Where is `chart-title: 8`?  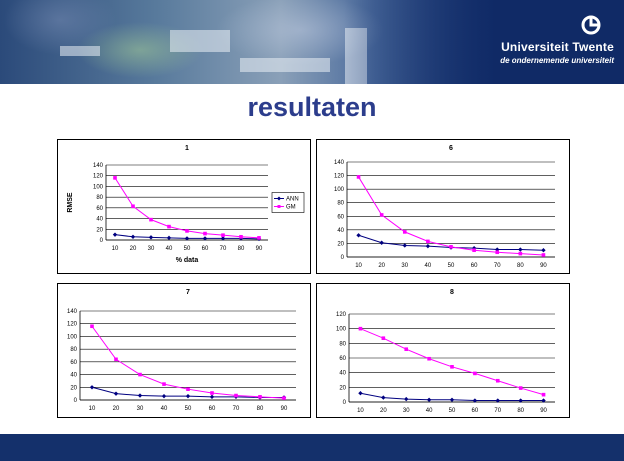
chart-title: 8 is located at coordinates (452, 292).